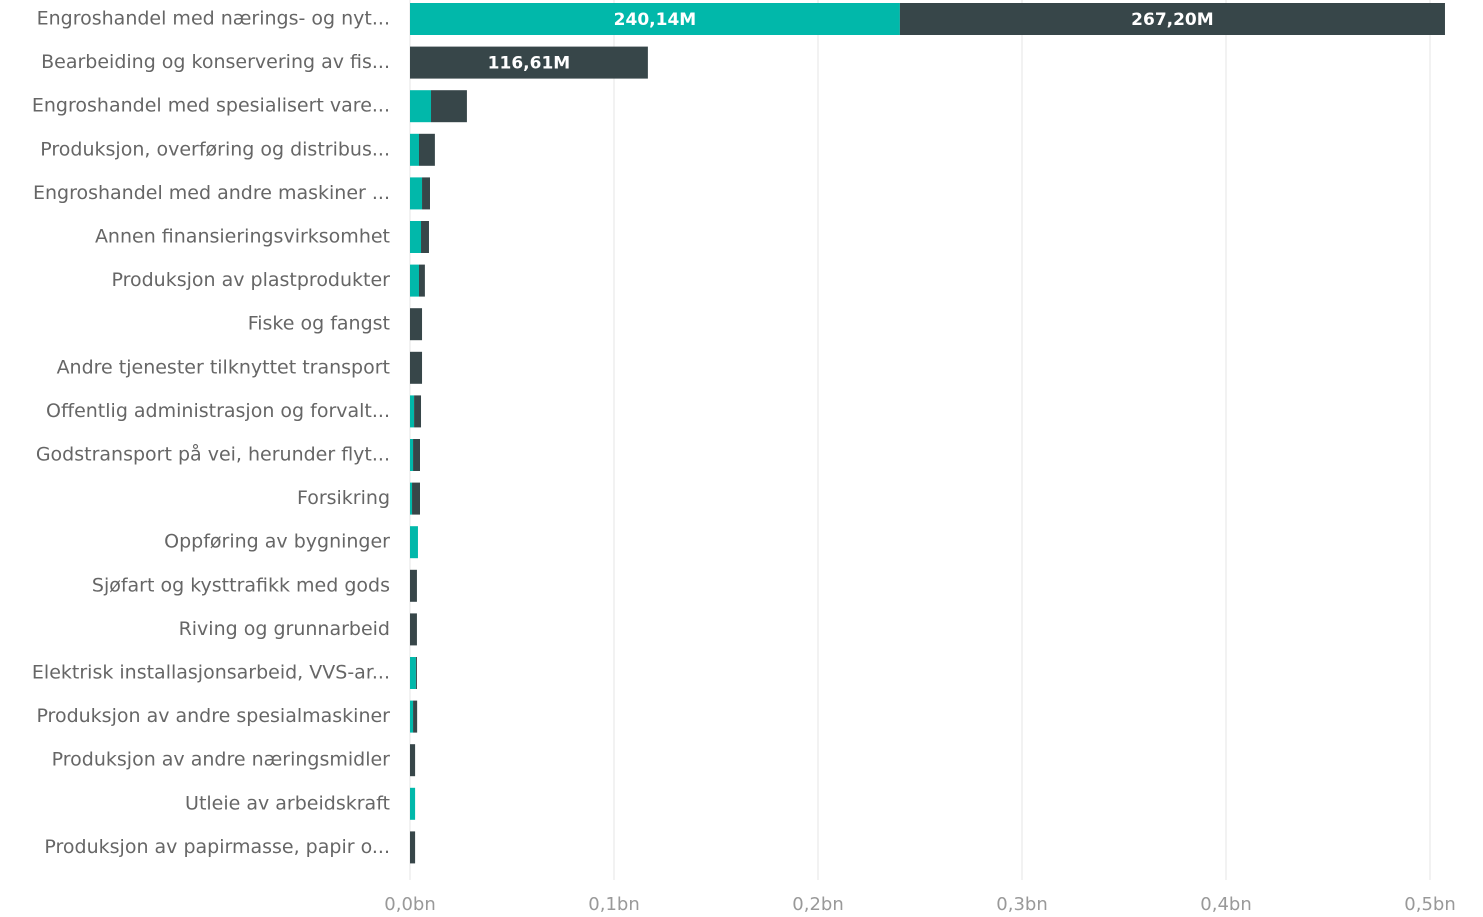 The height and width of the screenshot is (917, 1483). What do you see at coordinates (250, 280) in the screenshot?
I see `category-label: Produksjon av plastprodukter` at bounding box center [250, 280].